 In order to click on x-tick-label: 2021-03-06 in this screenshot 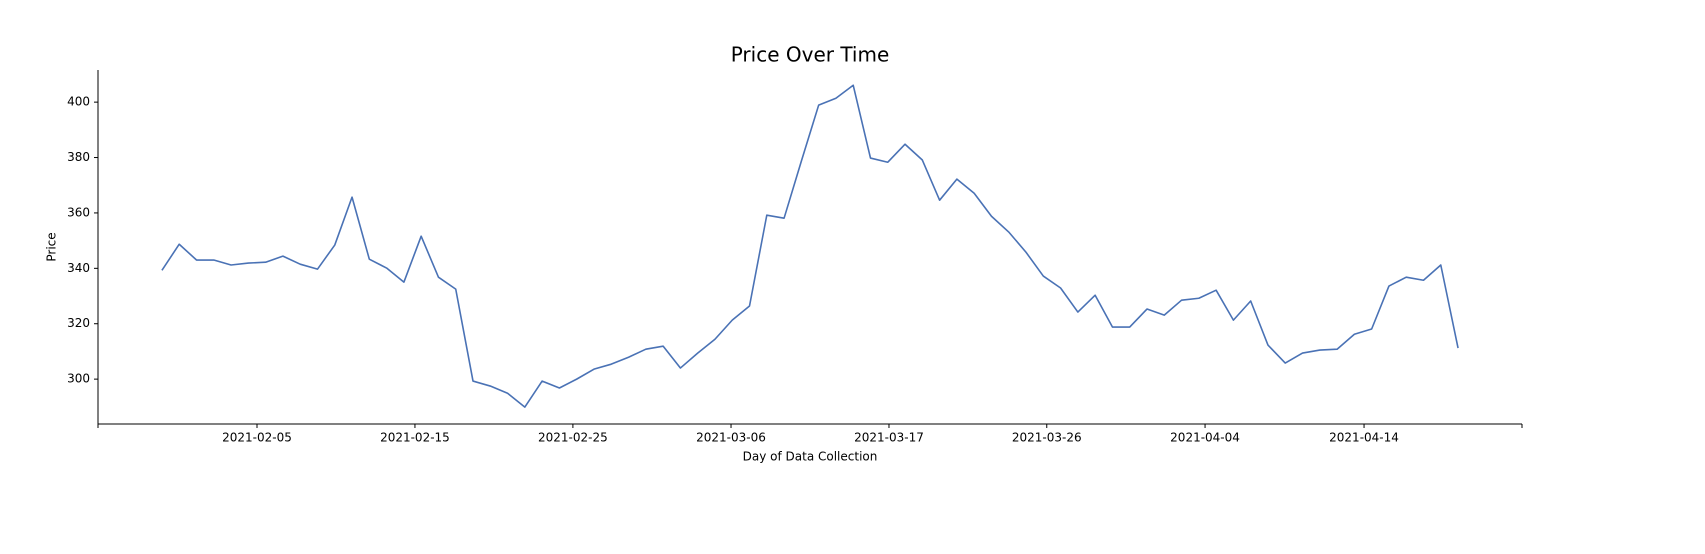, I will do `click(731, 438)`.